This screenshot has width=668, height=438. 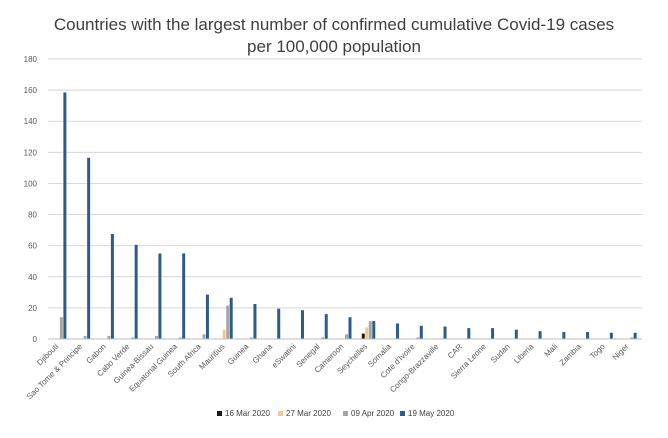 I want to click on y-tick-label: 0, so click(x=35, y=339).